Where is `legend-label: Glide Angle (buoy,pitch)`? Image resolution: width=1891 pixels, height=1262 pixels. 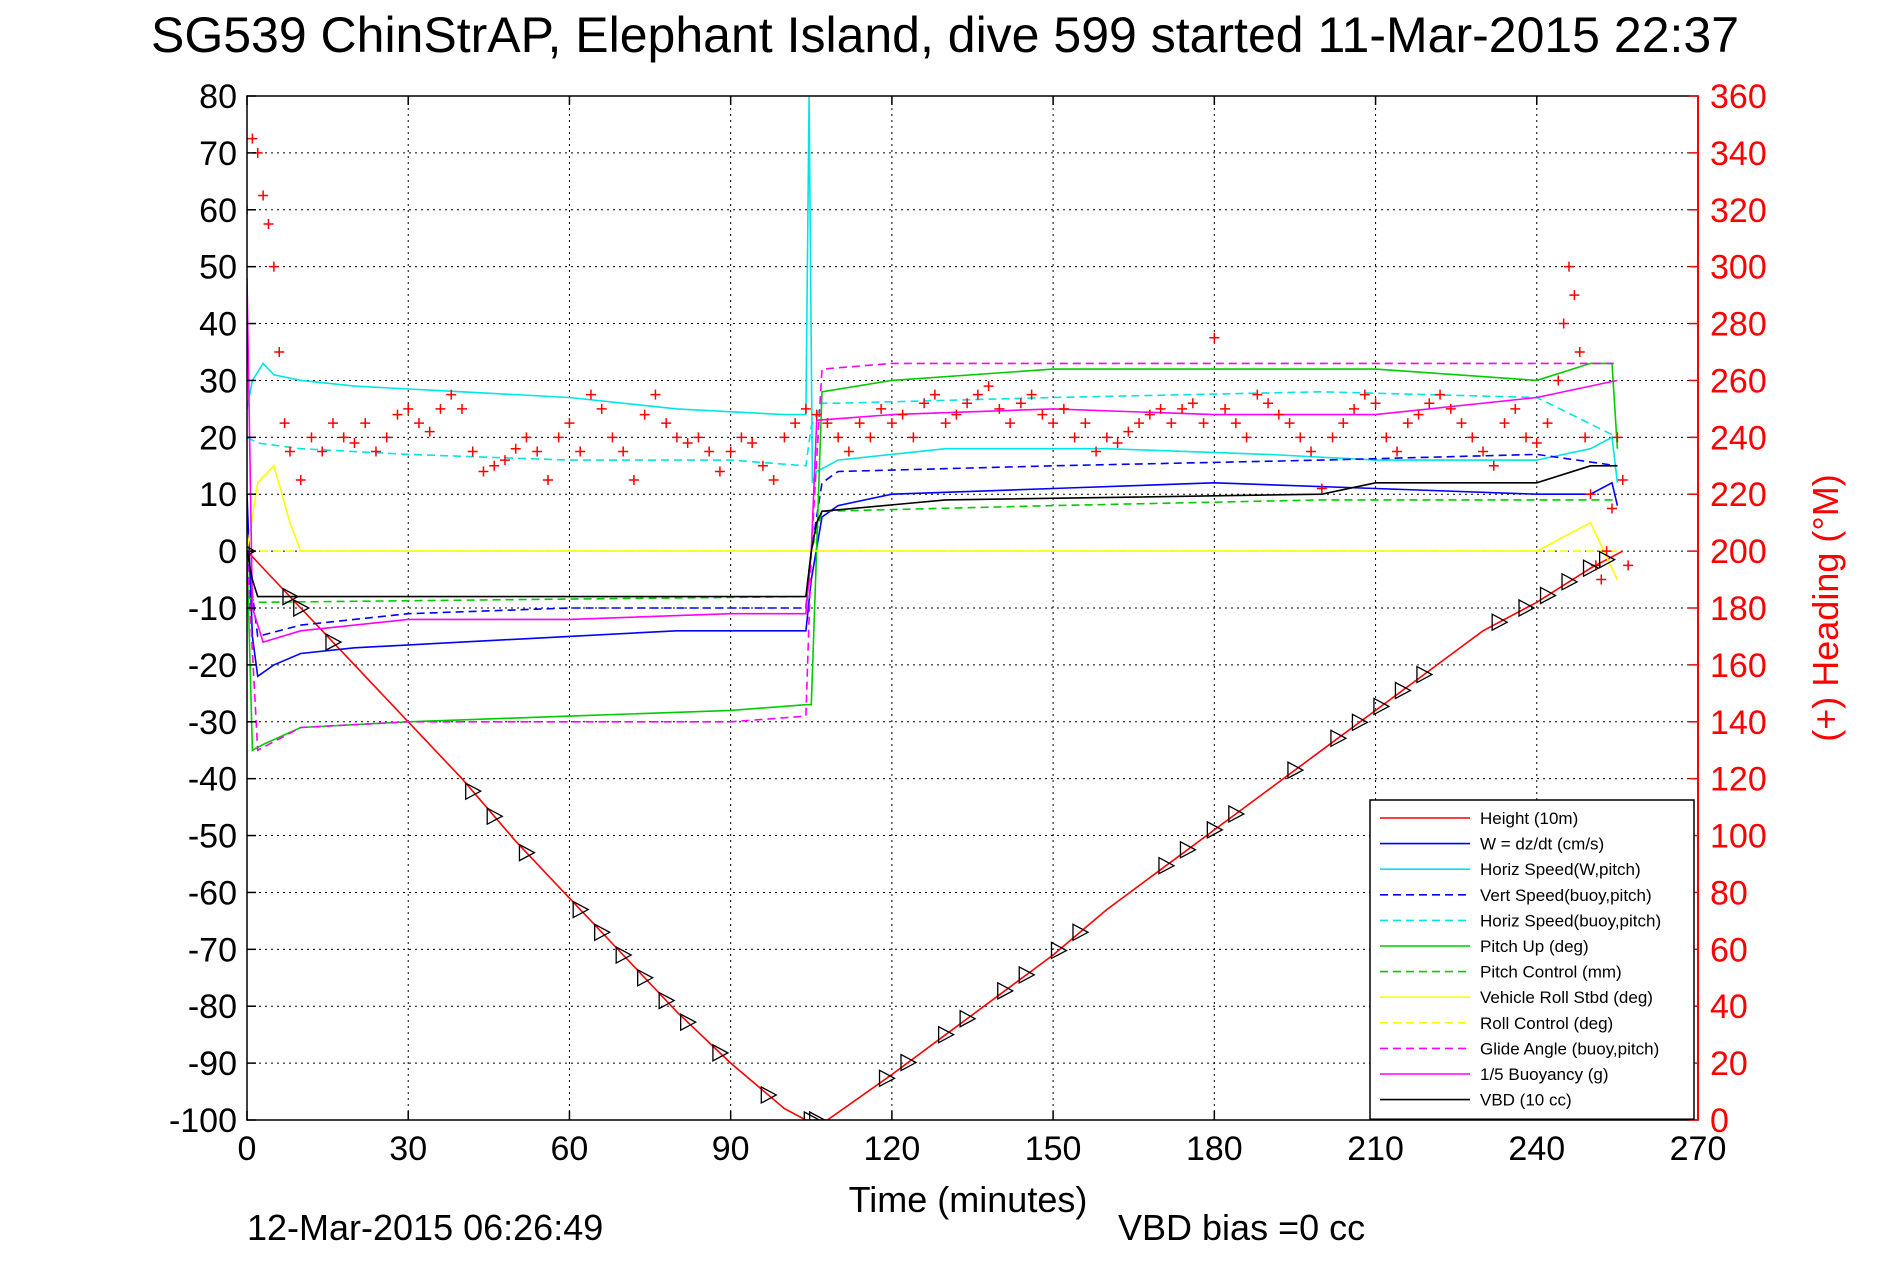 legend-label: Glide Angle (buoy,pitch) is located at coordinates (1569, 1048).